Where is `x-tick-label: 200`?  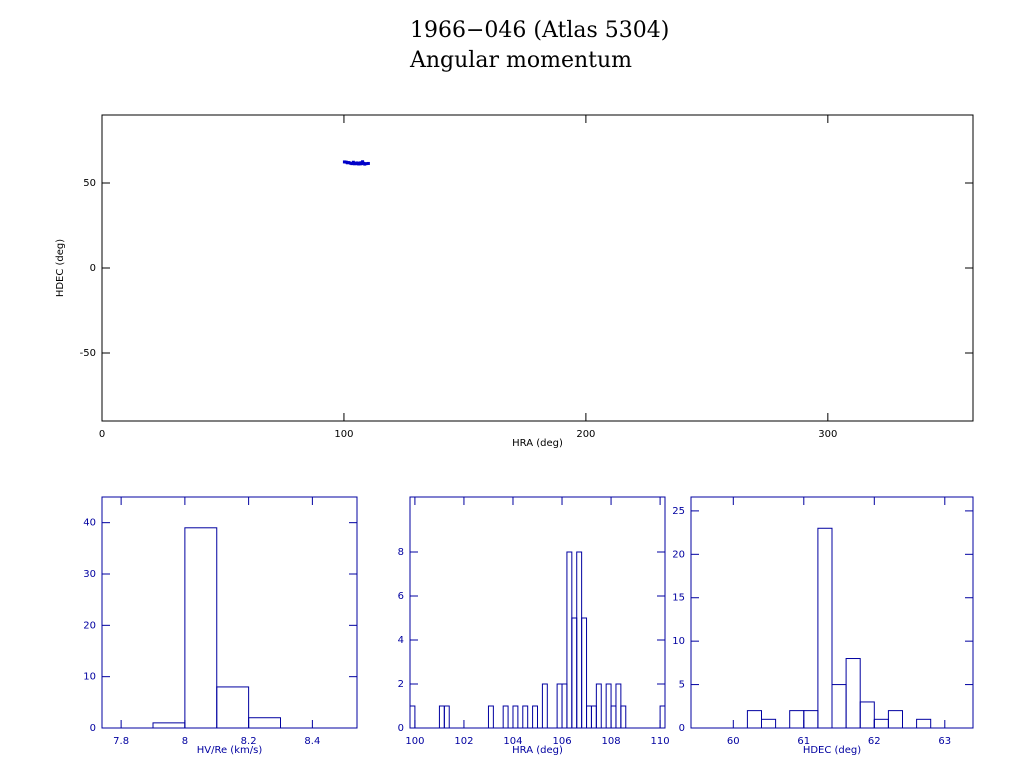 x-tick-label: 200 is located at coordinates (585, 434).